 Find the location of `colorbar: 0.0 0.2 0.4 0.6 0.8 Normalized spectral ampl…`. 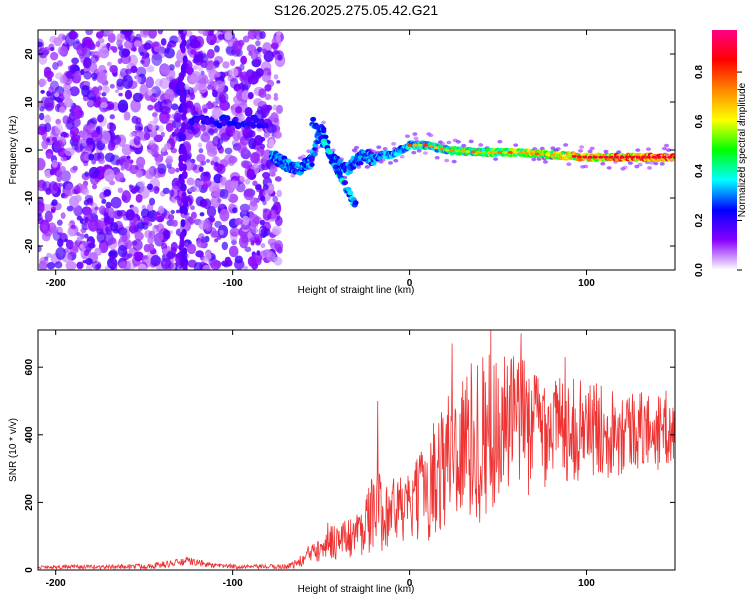

colorbar: 0.0 0.2 0.4 0.6 0.8 Normalized spectral ampl… is located at coordinates (721, 153).